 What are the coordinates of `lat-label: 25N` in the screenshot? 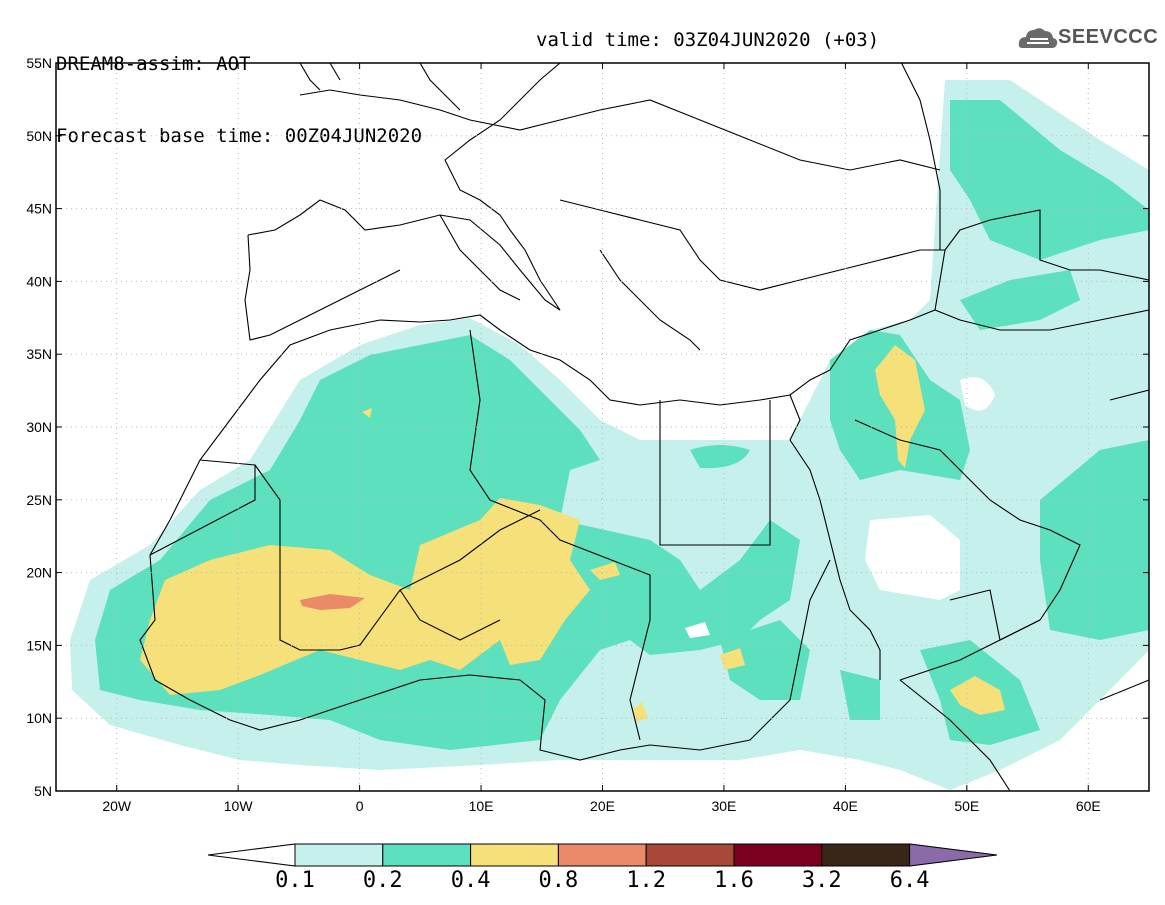 It's located at (39, 500).